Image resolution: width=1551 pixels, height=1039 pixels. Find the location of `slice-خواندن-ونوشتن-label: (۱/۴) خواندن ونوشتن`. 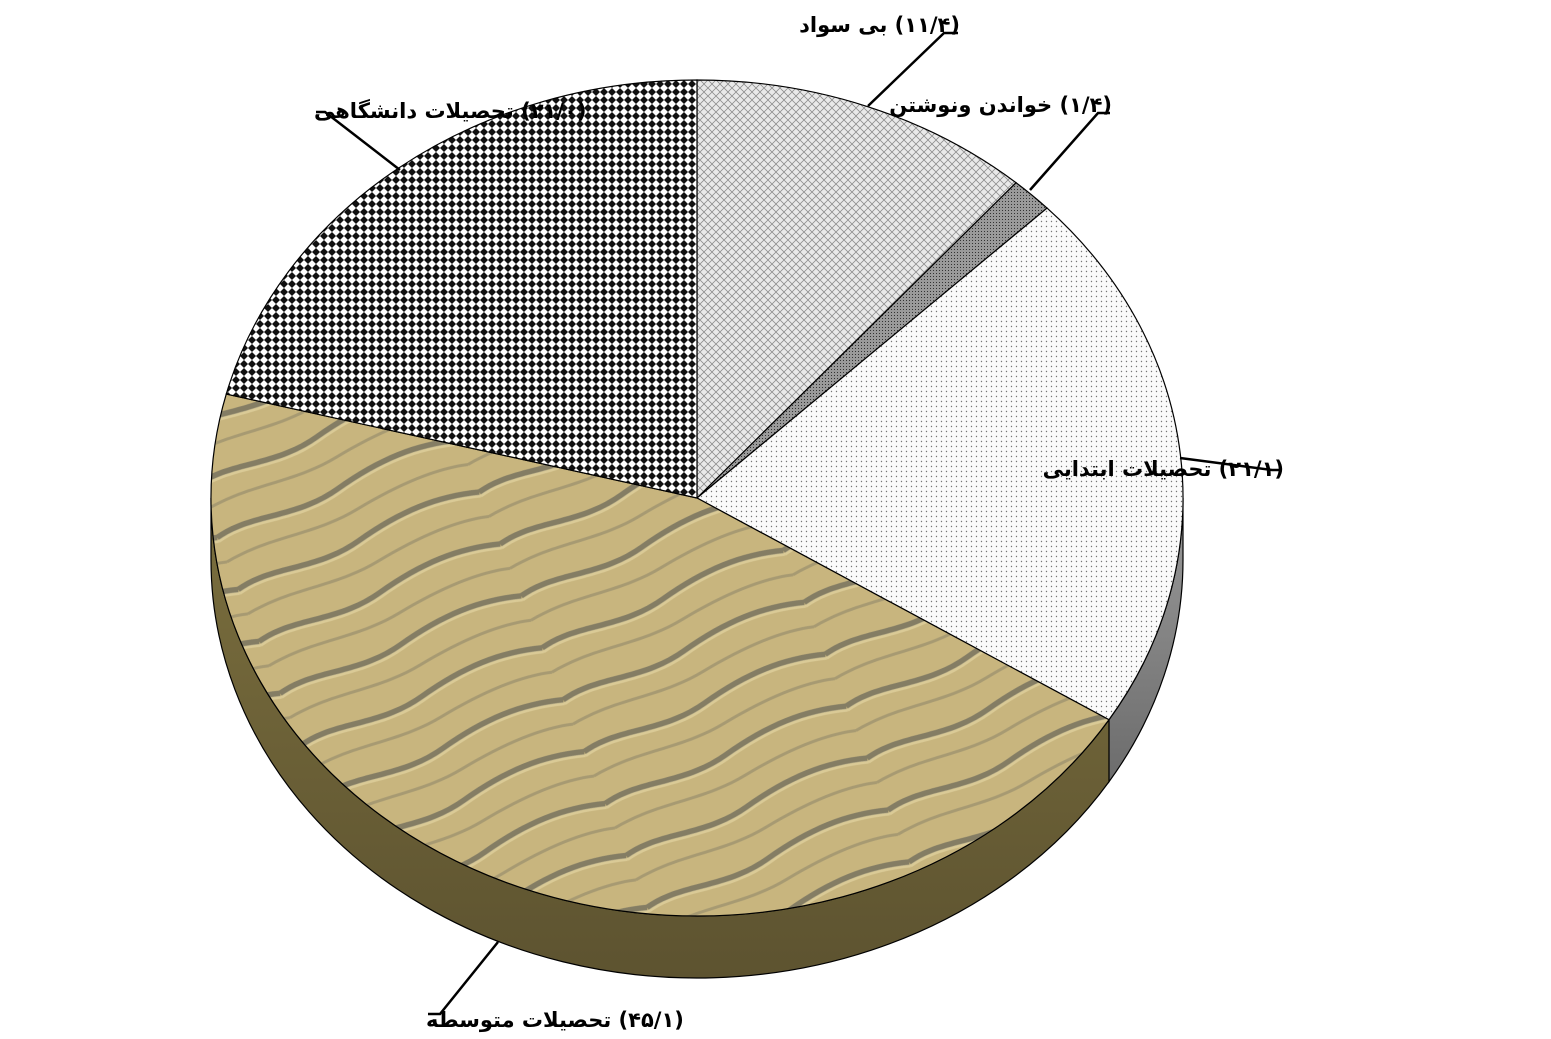

slice-خواندن-ونوشتن-label: (۱/۴) خواندن ونوشتن is located at coordinates (1000, 105).